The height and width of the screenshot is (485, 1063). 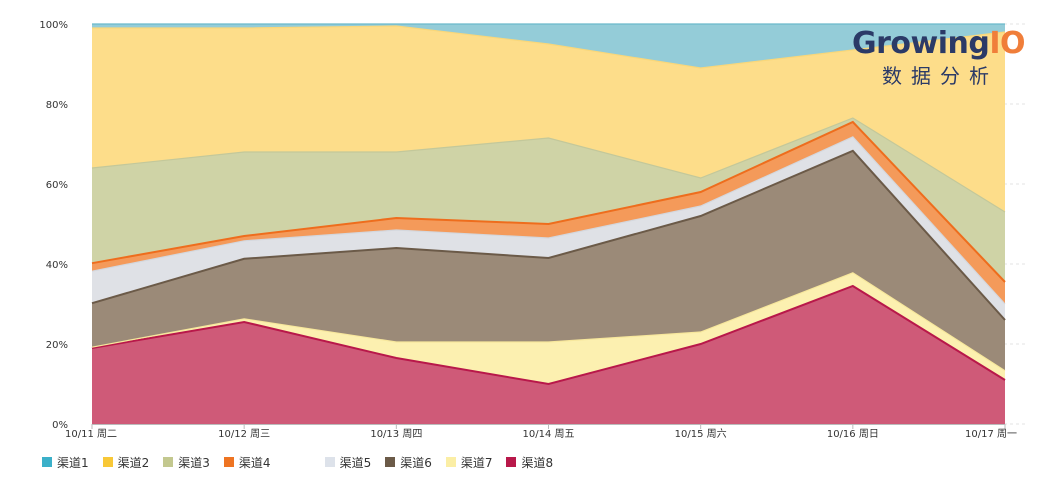 I want to click on logo-brand-accent: IO, so click(x=1007, y=43).